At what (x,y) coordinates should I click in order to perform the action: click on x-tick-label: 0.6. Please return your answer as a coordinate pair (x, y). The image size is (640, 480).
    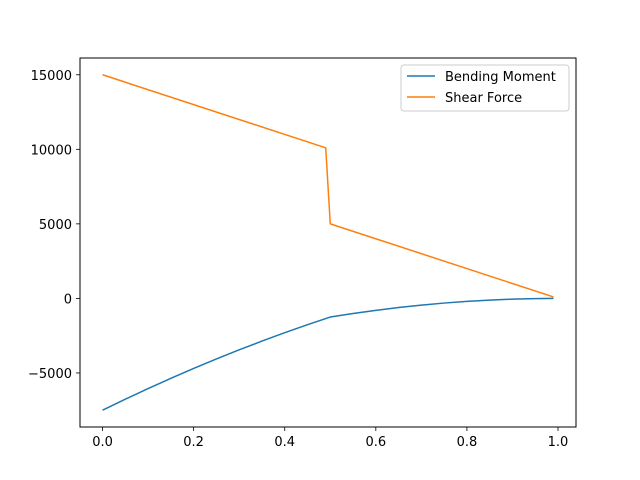
    Looking at the image, I should click on (375, 442).